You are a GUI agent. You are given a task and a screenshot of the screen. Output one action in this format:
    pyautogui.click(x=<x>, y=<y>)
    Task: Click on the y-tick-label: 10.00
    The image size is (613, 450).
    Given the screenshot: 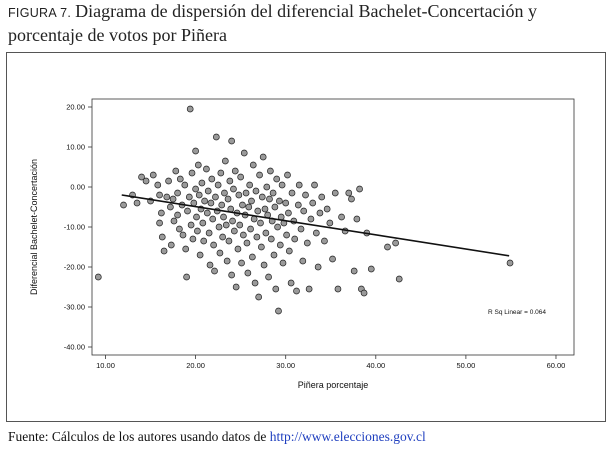 What is the action you would take?
    pyautogui.click(x=75, y=147)
    